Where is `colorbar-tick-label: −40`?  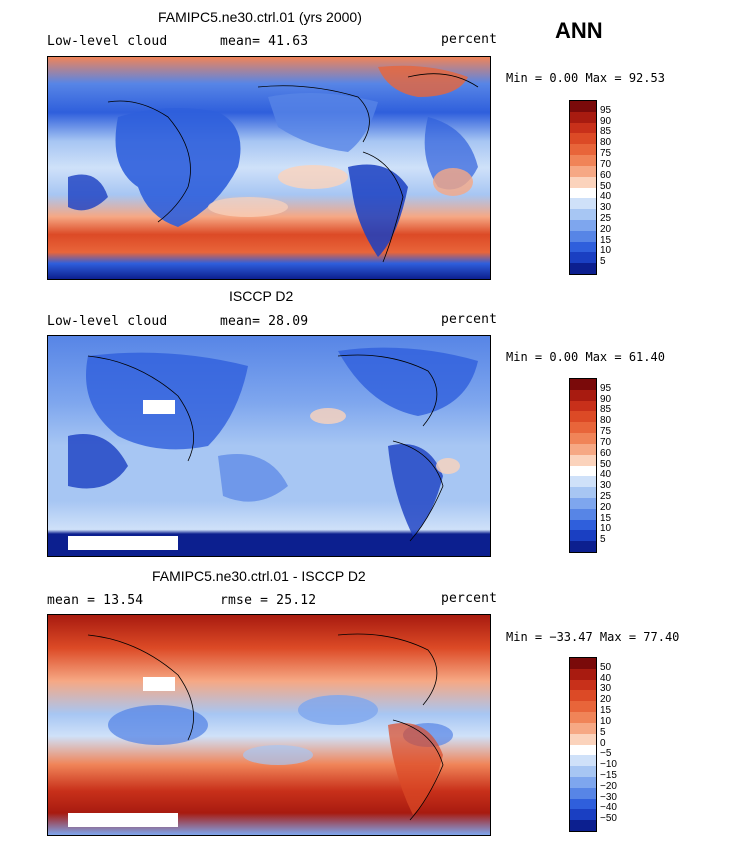 colorbar-tick-label: −40 is located at coordinates (608, 808).